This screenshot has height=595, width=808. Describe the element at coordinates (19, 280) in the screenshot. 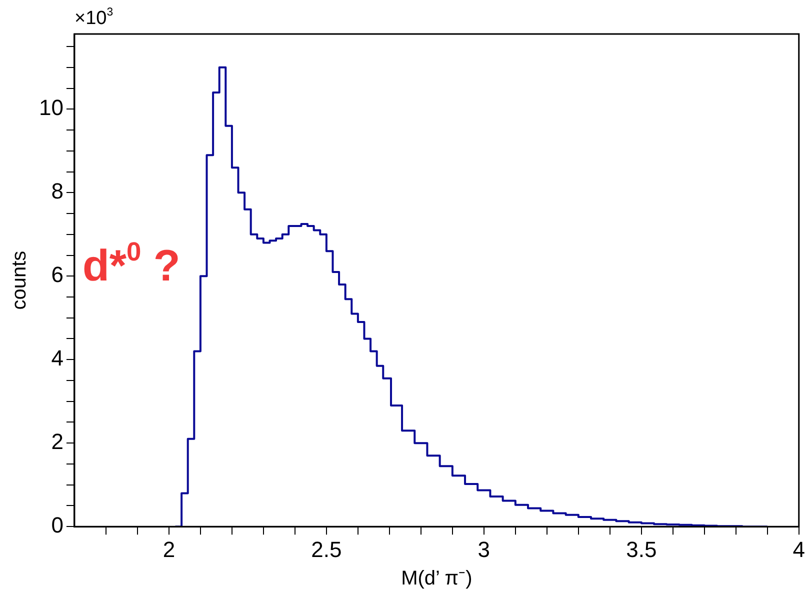

I see `y-axis-title: counts` at that location.